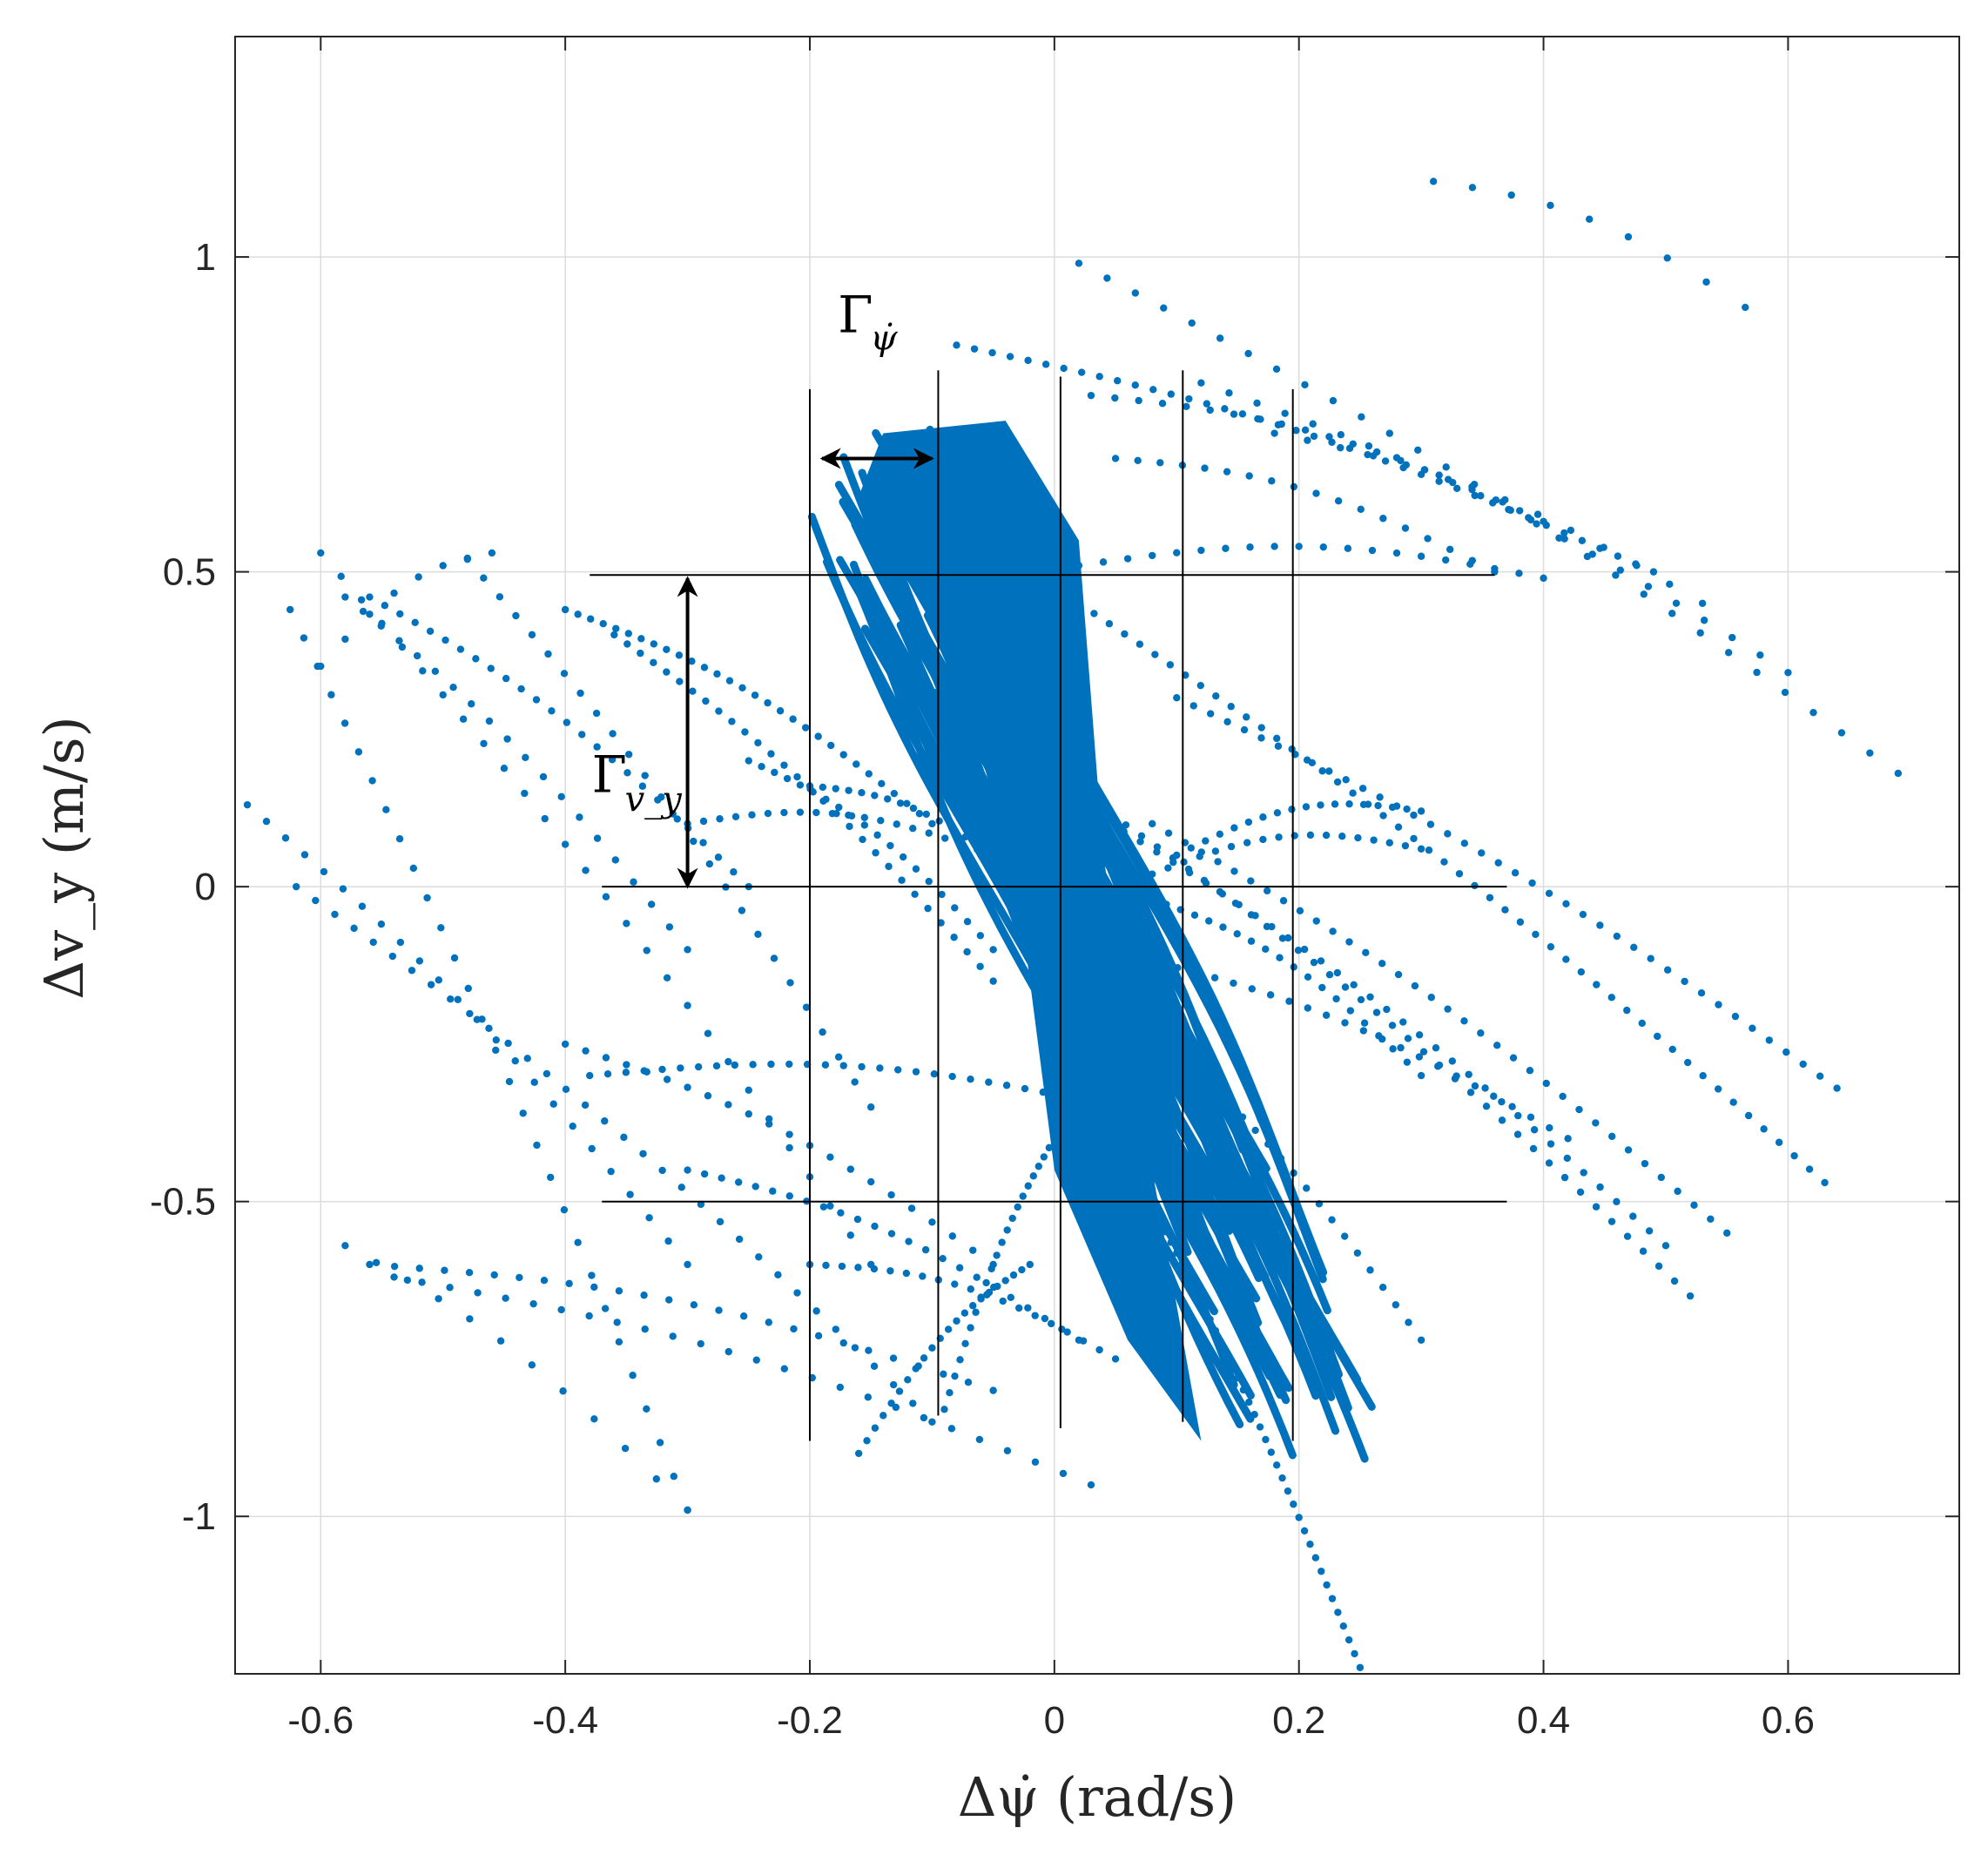  What do you see at coordinates (654, 800) in the screenshot?
I see `gamma-vy-subscript: v_y` at bounding box center [654, 800].